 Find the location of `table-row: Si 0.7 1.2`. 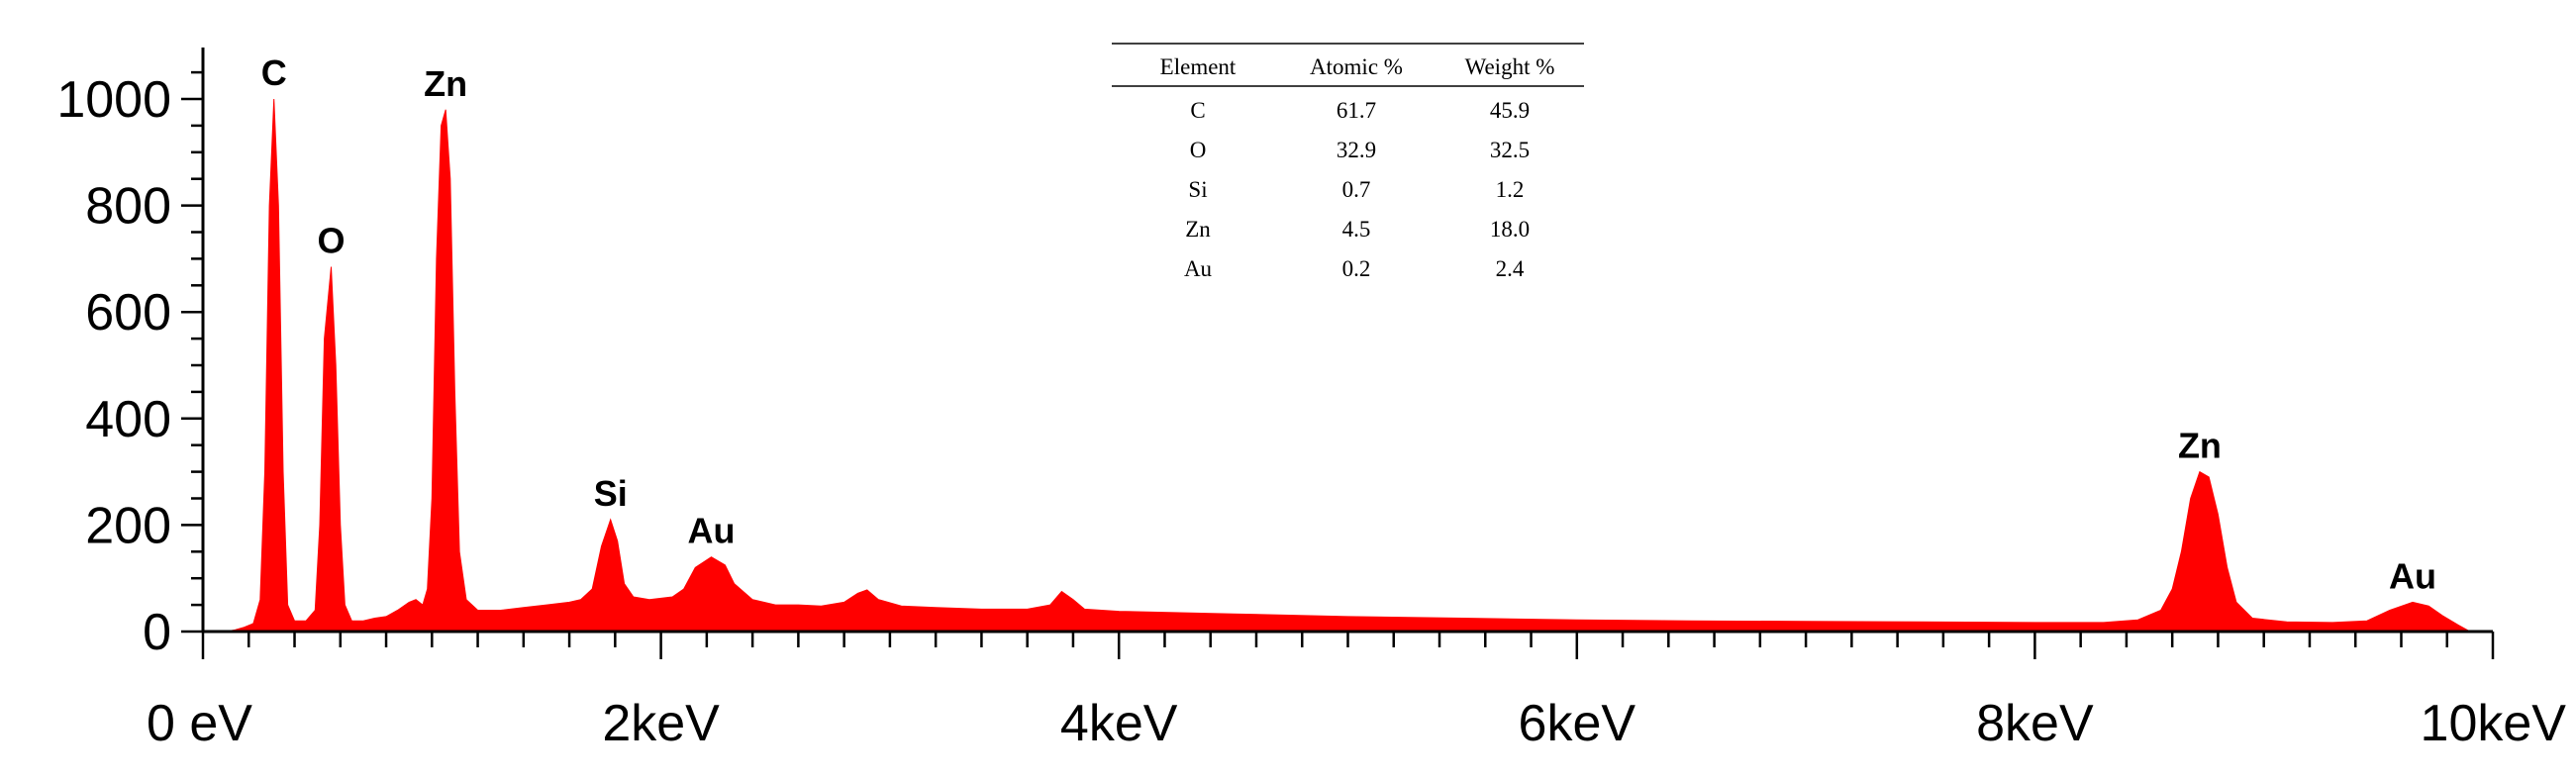

table-row: Si 0.7 1.2 is located at coordinates (1356, 189).